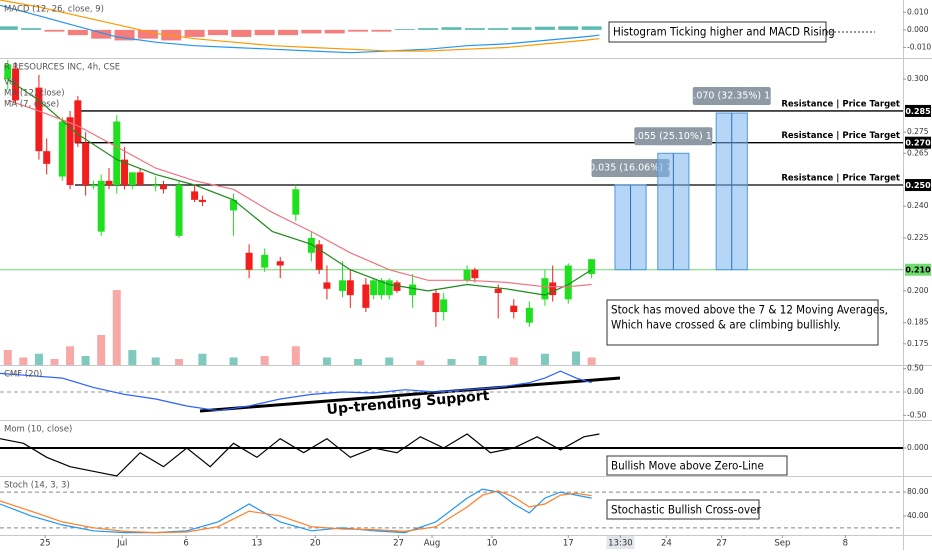 The height and width of the screenshot is (554, 932). I want to click on x-tick-label: 17, so click(568, 544).